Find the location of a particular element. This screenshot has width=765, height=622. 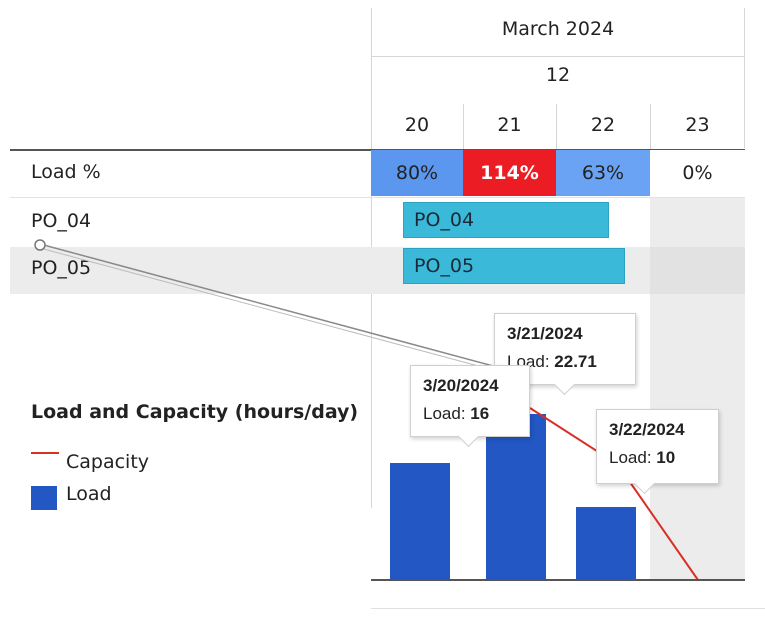

legend-load-swatch is located at coordinates (44, 498).